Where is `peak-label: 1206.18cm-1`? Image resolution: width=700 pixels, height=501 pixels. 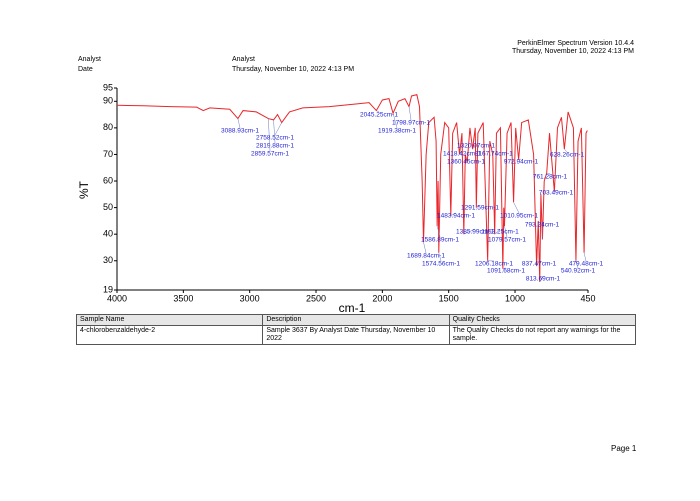 peak-label: 1206.18cm-1 is located at coordinates (494, 264).